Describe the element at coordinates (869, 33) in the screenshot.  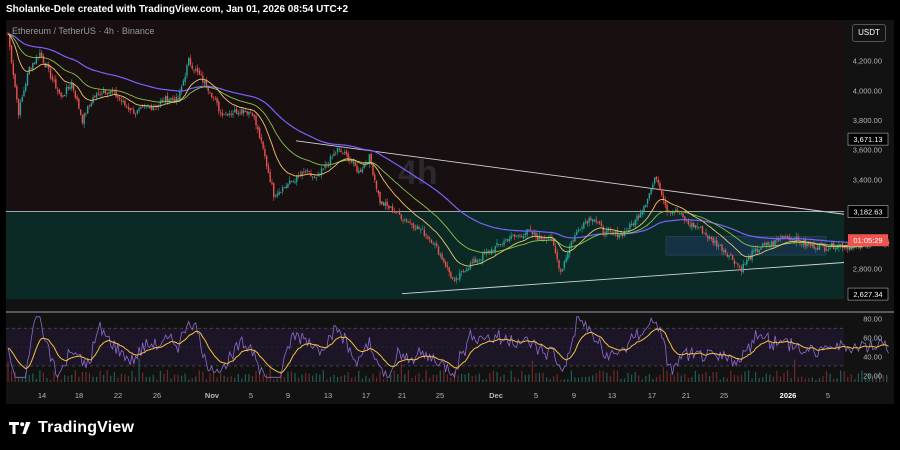
I see `currency-button: USDT` at that location.